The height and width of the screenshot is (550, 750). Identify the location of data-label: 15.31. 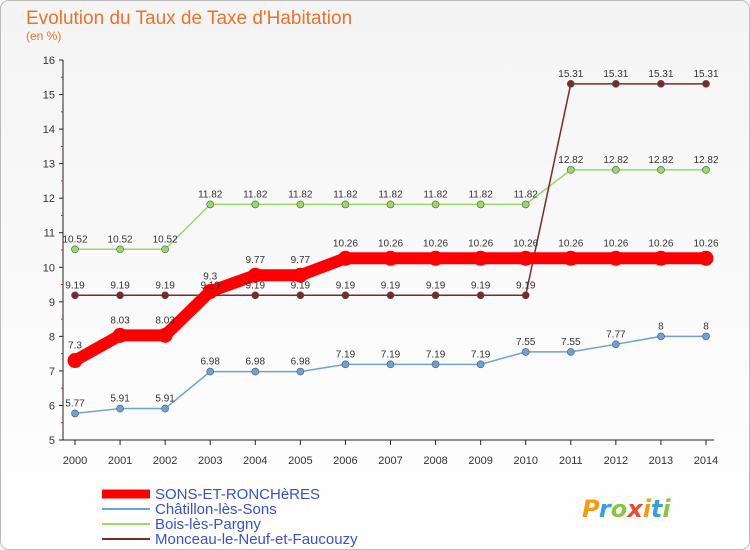
(570, 74).